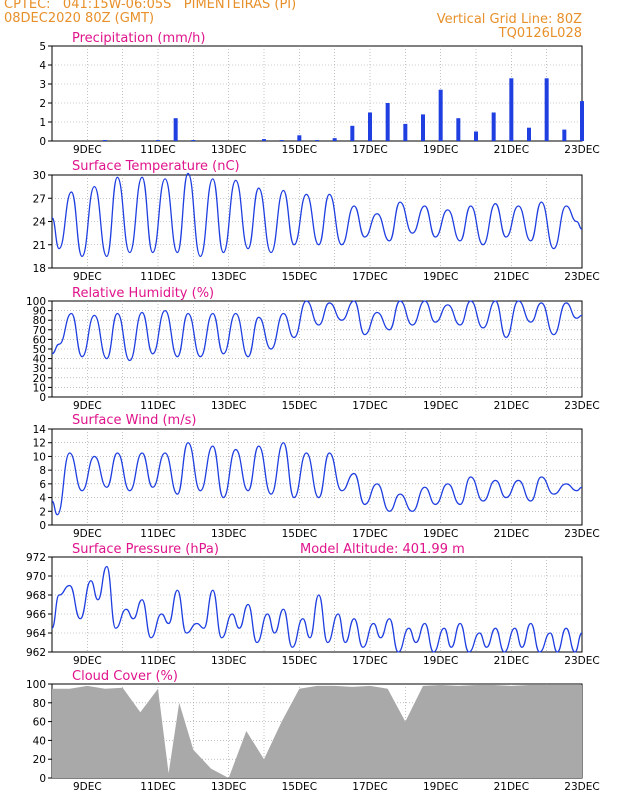  I want to click on y-tick-label: 18, so click(39, 269).